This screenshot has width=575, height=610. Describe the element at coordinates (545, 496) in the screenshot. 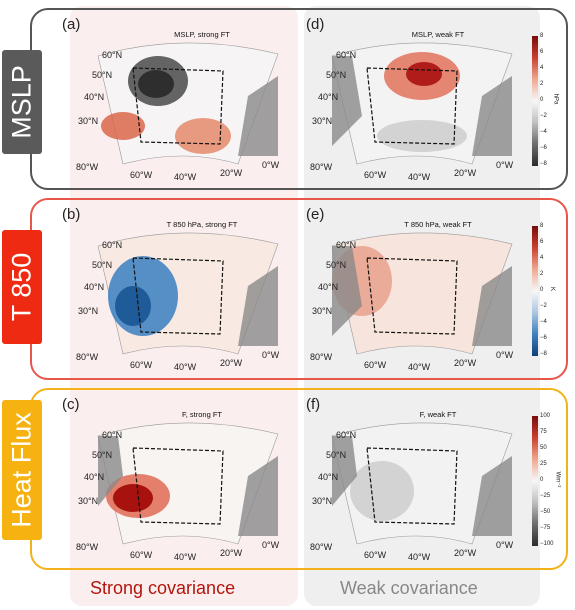

I see `colorbar-tick-label: −25` at that location.